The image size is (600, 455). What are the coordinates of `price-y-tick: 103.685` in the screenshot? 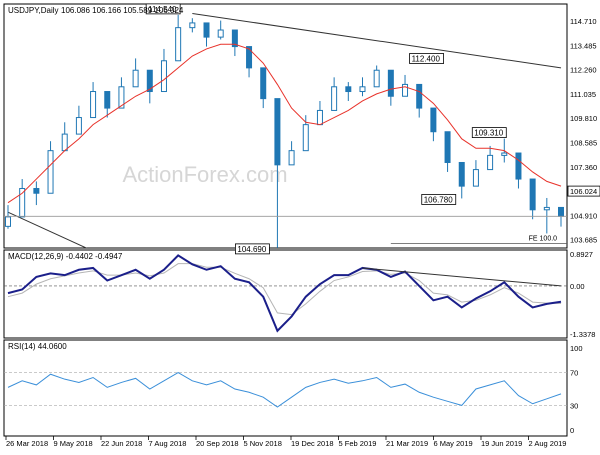 It's located at (583, 240).